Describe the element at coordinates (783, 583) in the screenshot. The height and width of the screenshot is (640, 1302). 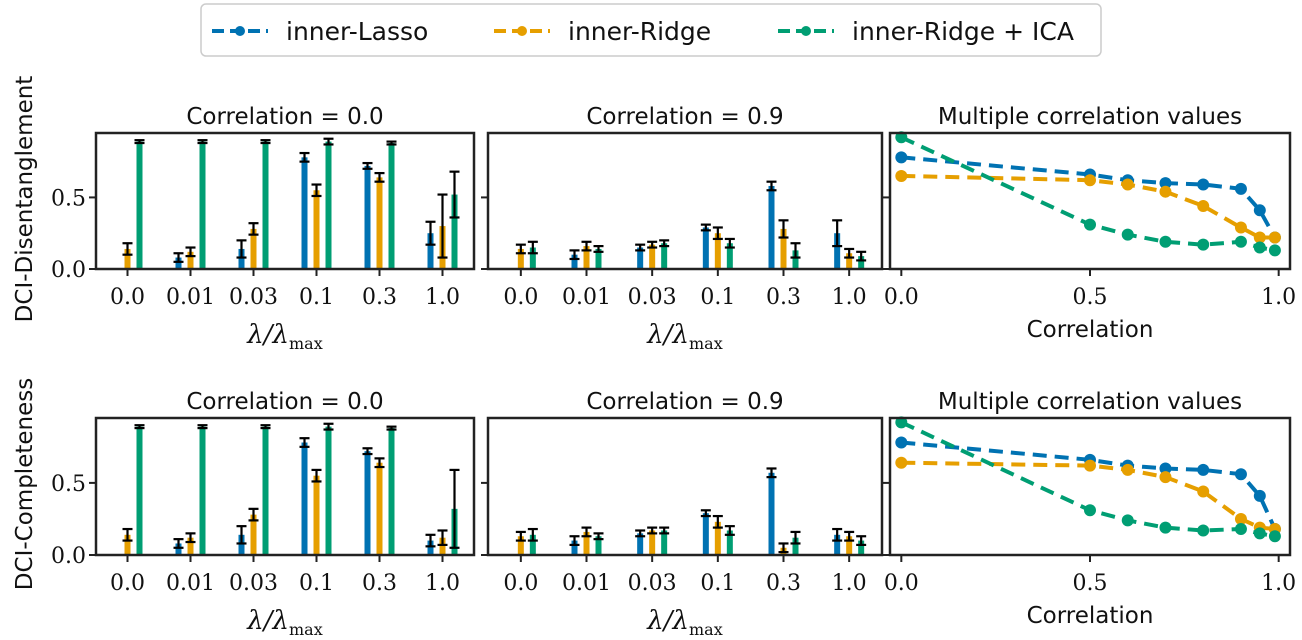
I see `x-tick-label: 0.3` at that location.